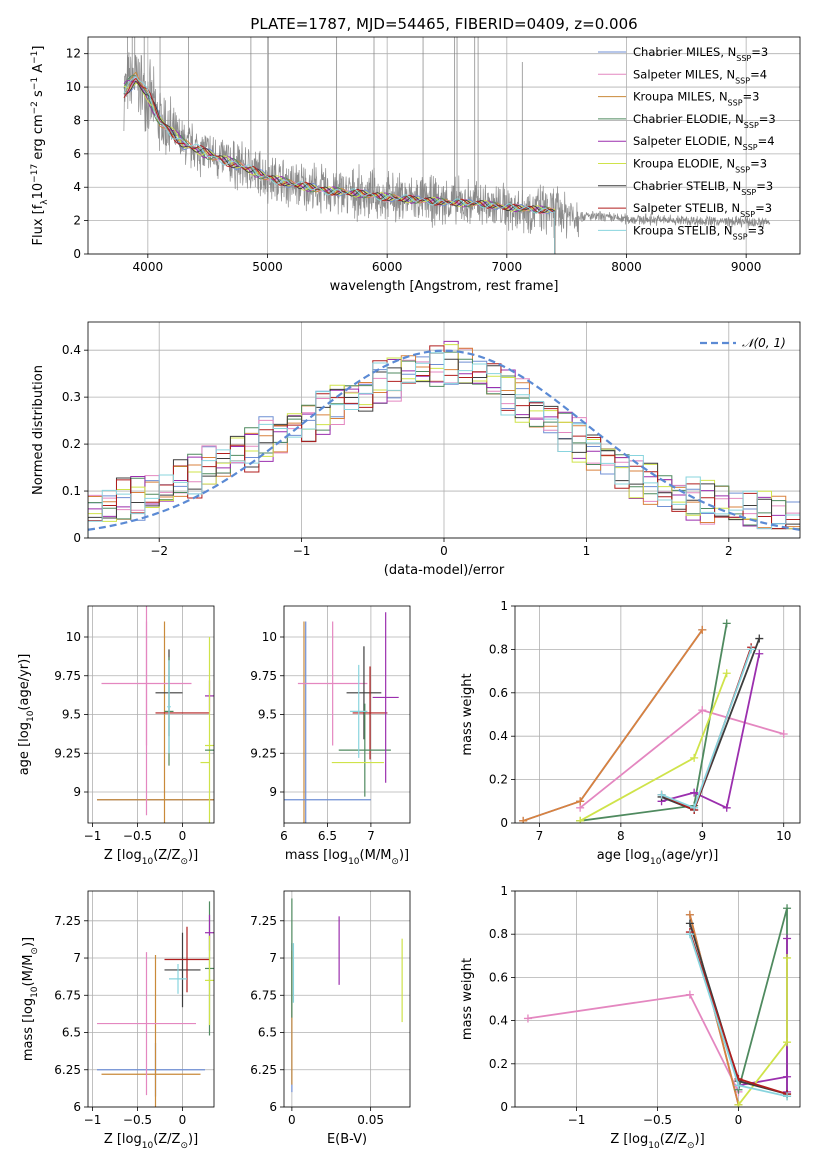  What do you see at coordinates (77, 187) in the screenshot?
I see `y-tick-label: 4` at bounding box center [77, 187].